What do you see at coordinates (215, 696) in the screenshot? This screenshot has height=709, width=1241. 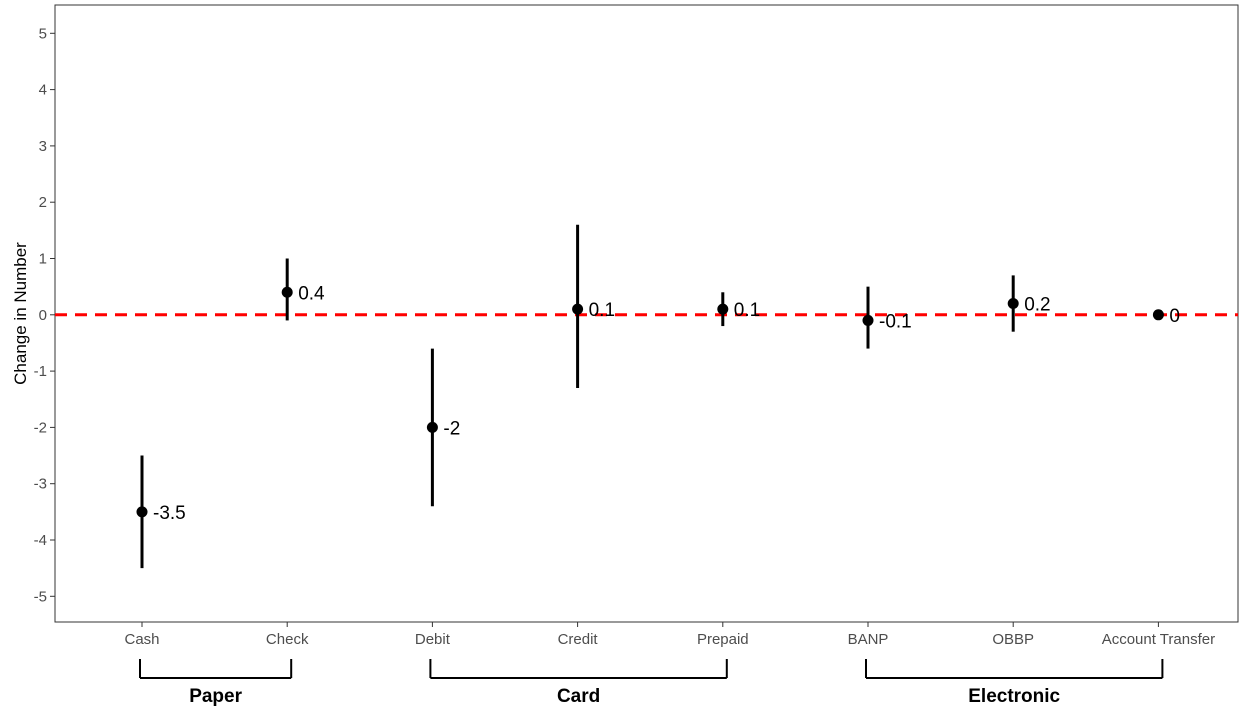 I see `group-label-paper: Paper` at bounding box center [215, 696].